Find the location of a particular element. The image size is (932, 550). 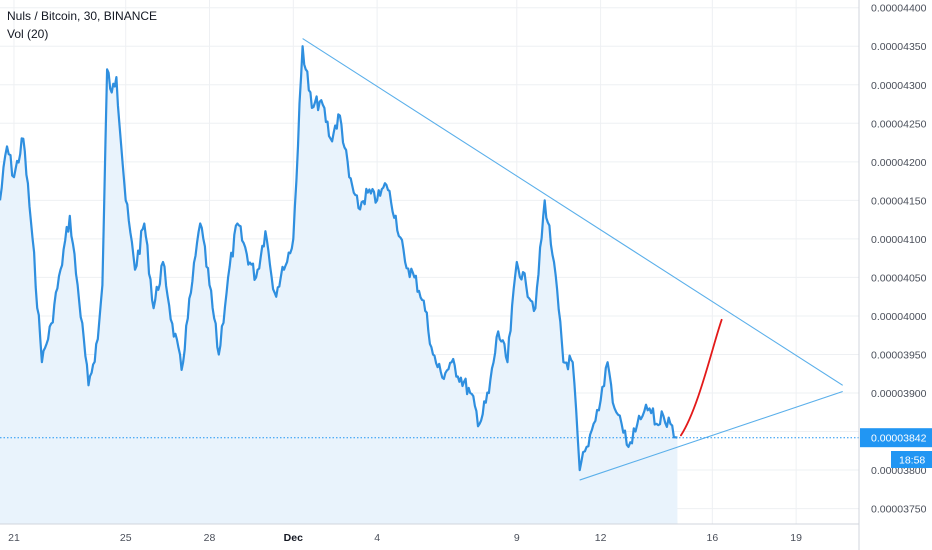

x-axis-ticks: 21 25 28 Dec 4 9 12 16 19 is located at coordinates (405, 538).